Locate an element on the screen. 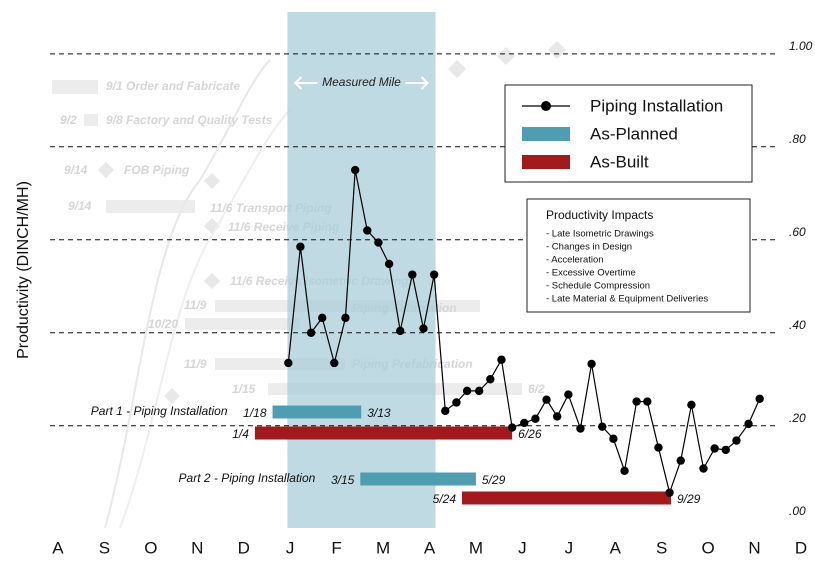 Image resolution: width=815 pixels, height=562 pixels. ghost-label: 9/8 Factory and Quality Tests is located at coordinates (189, 120).